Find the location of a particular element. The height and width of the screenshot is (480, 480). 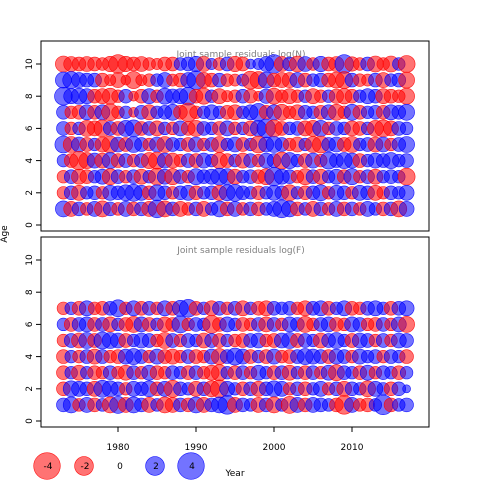

x-axis: 1980 1990 2000 2010 is located at coordinates (235, 440).